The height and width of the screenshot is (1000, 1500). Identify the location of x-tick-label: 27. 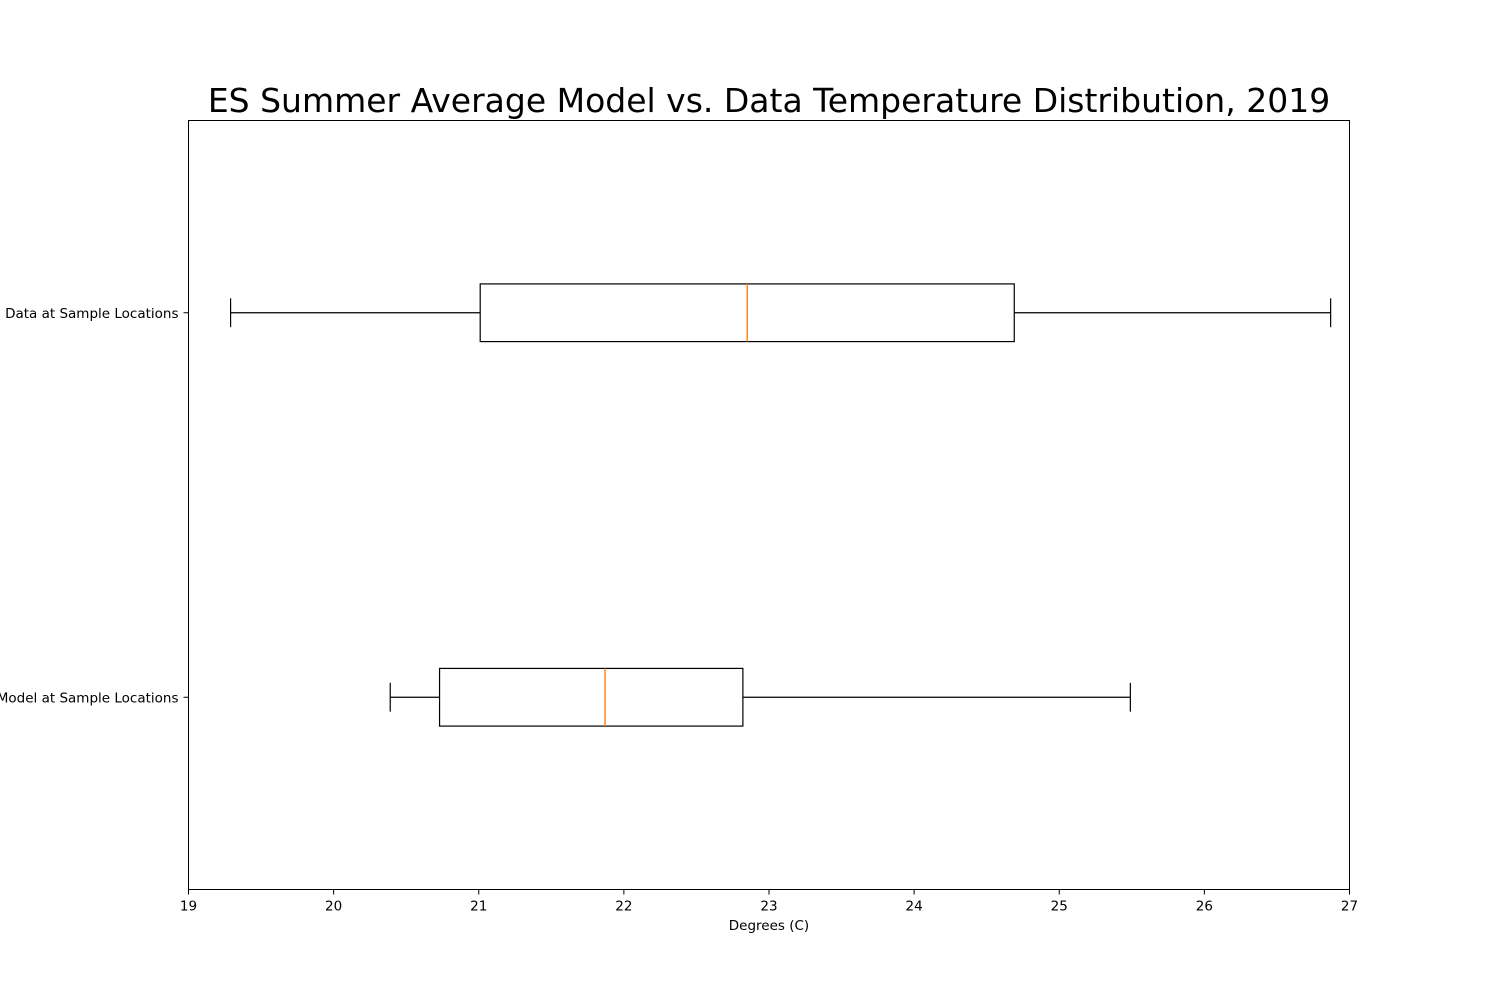
(1349, 907).